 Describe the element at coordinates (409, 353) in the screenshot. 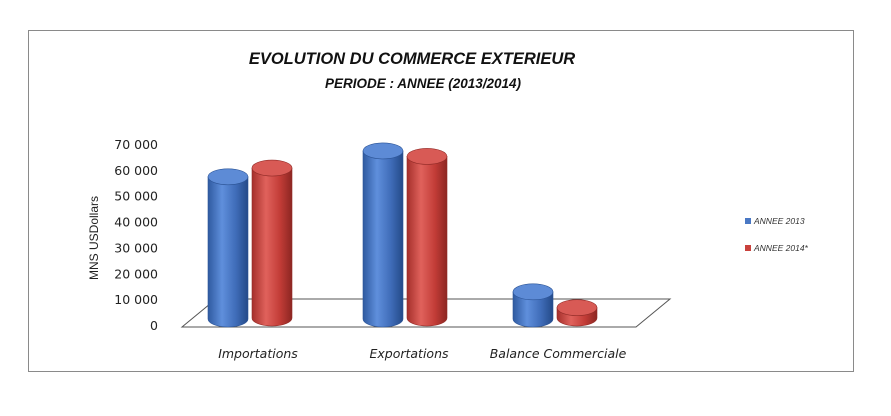

I see `category-label: Exportations` at that location.